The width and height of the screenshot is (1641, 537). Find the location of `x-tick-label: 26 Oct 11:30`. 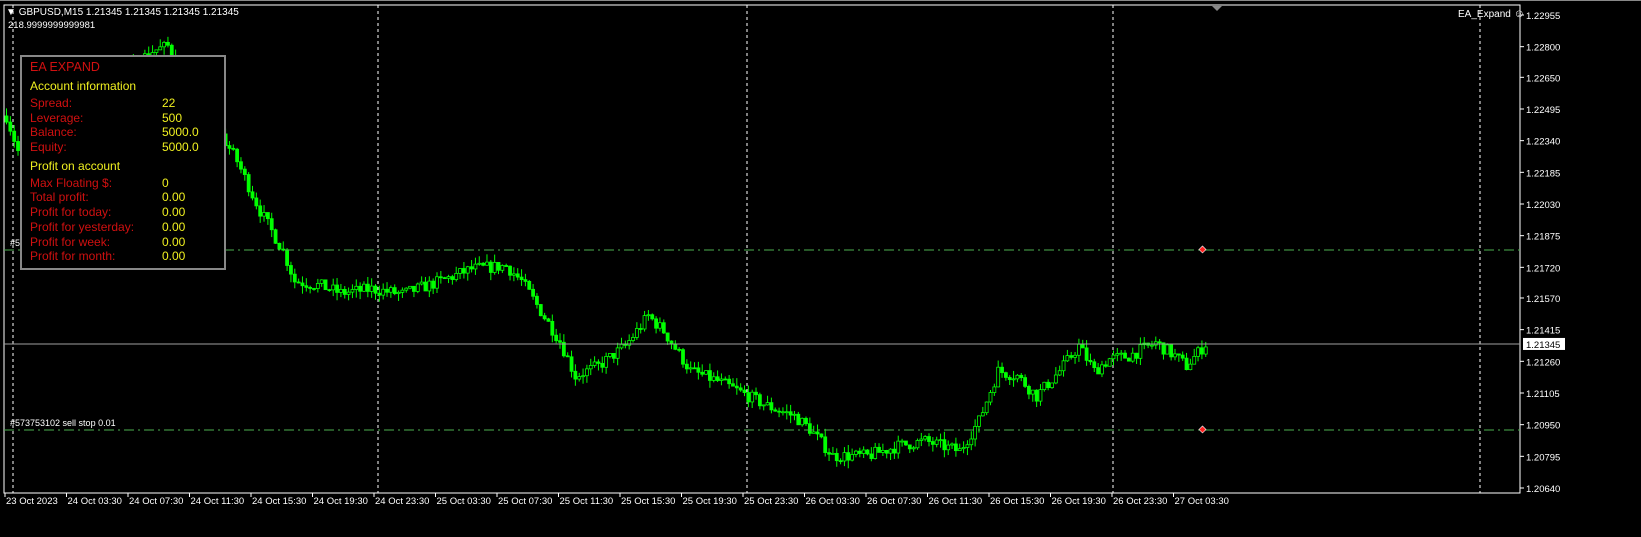

x-tick-label: 26 Oct 11:30 is located at coordinates (956, 501).